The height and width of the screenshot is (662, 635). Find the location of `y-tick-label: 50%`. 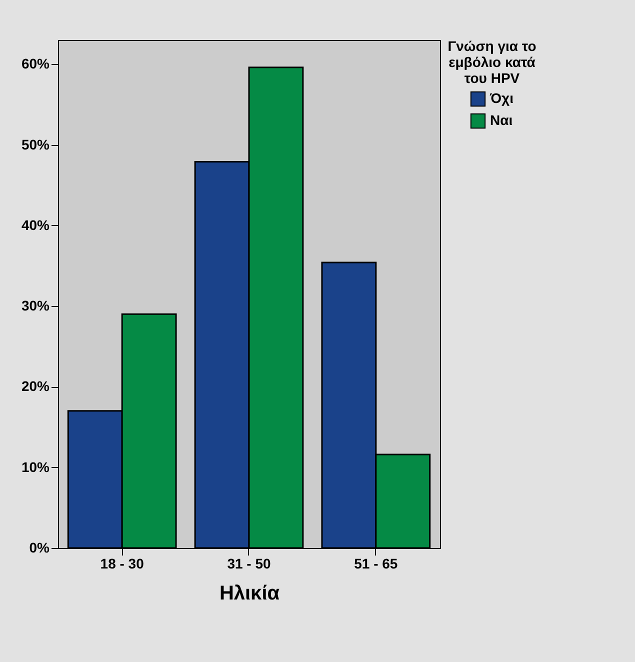

y-tick-label: 50% is located at coordinates (35, 144).